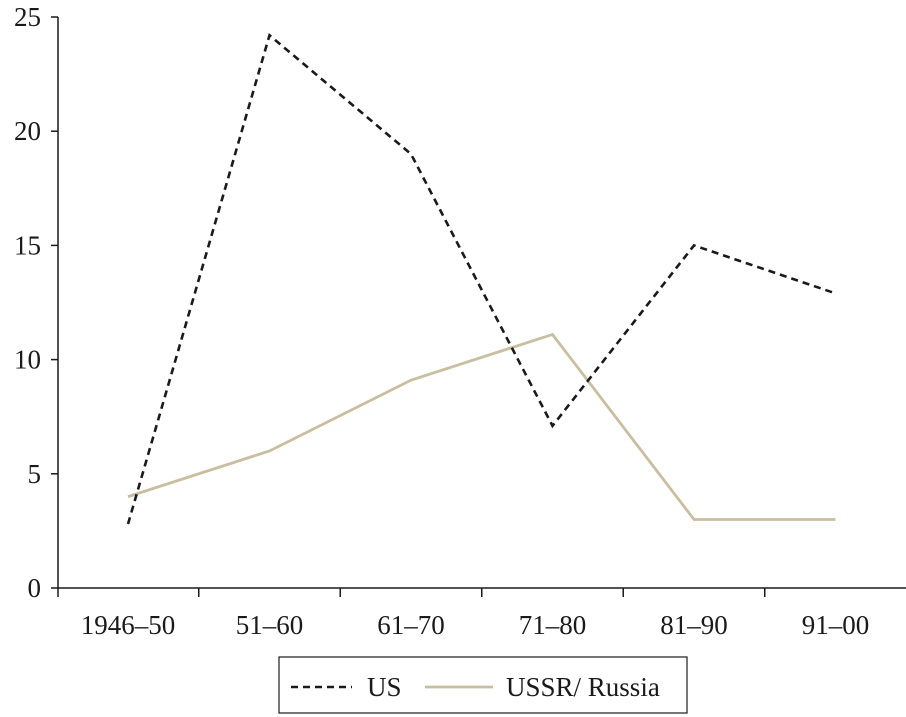 Image resolution: width=906 pixels, height=717 pixels. I want to click on x-tick-label: 51–60, so click(270, 625).